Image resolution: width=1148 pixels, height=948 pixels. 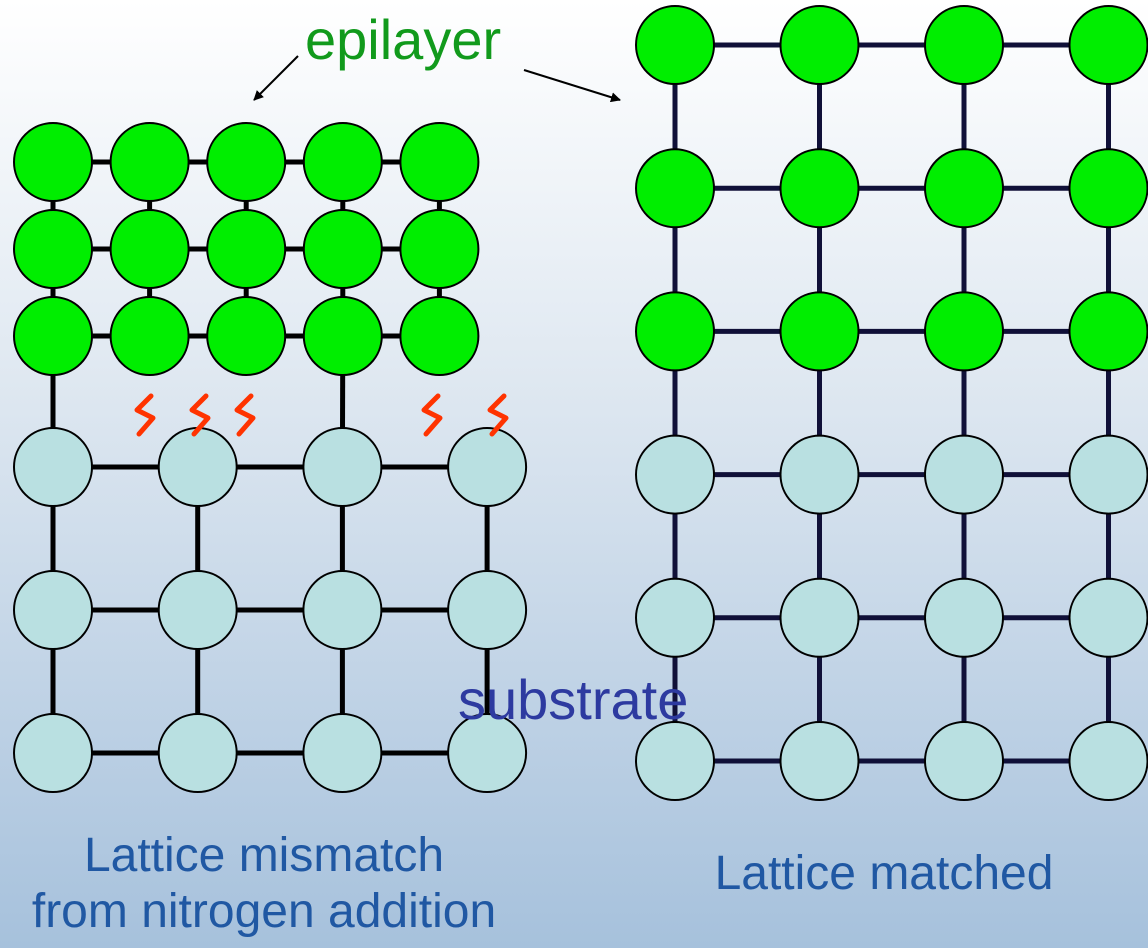 What do you see at coordinates (573, 699) in the screenshot?
I see `substrate-label: substrate` at bounding box center [573, 699].